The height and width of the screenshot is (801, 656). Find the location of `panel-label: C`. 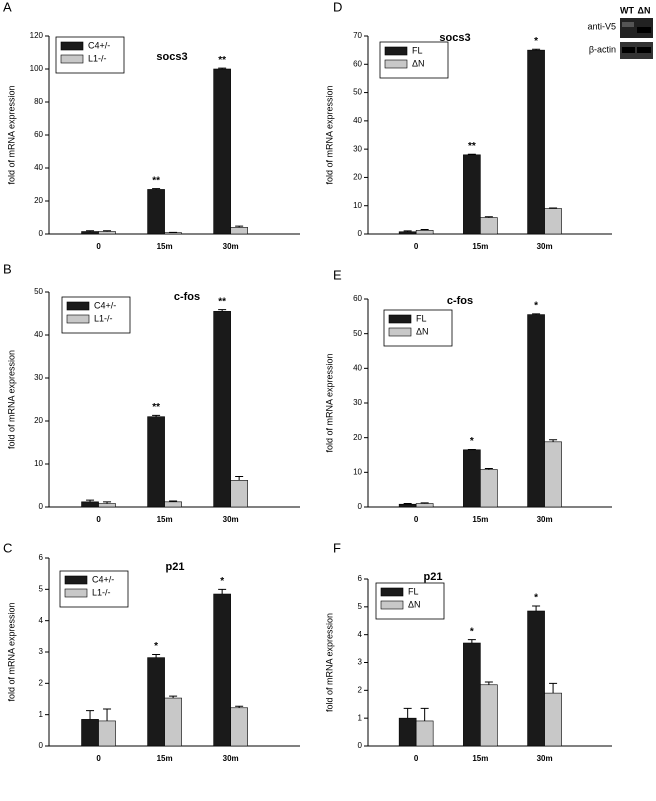

panel-label: C is located at coordinates (7, 547).